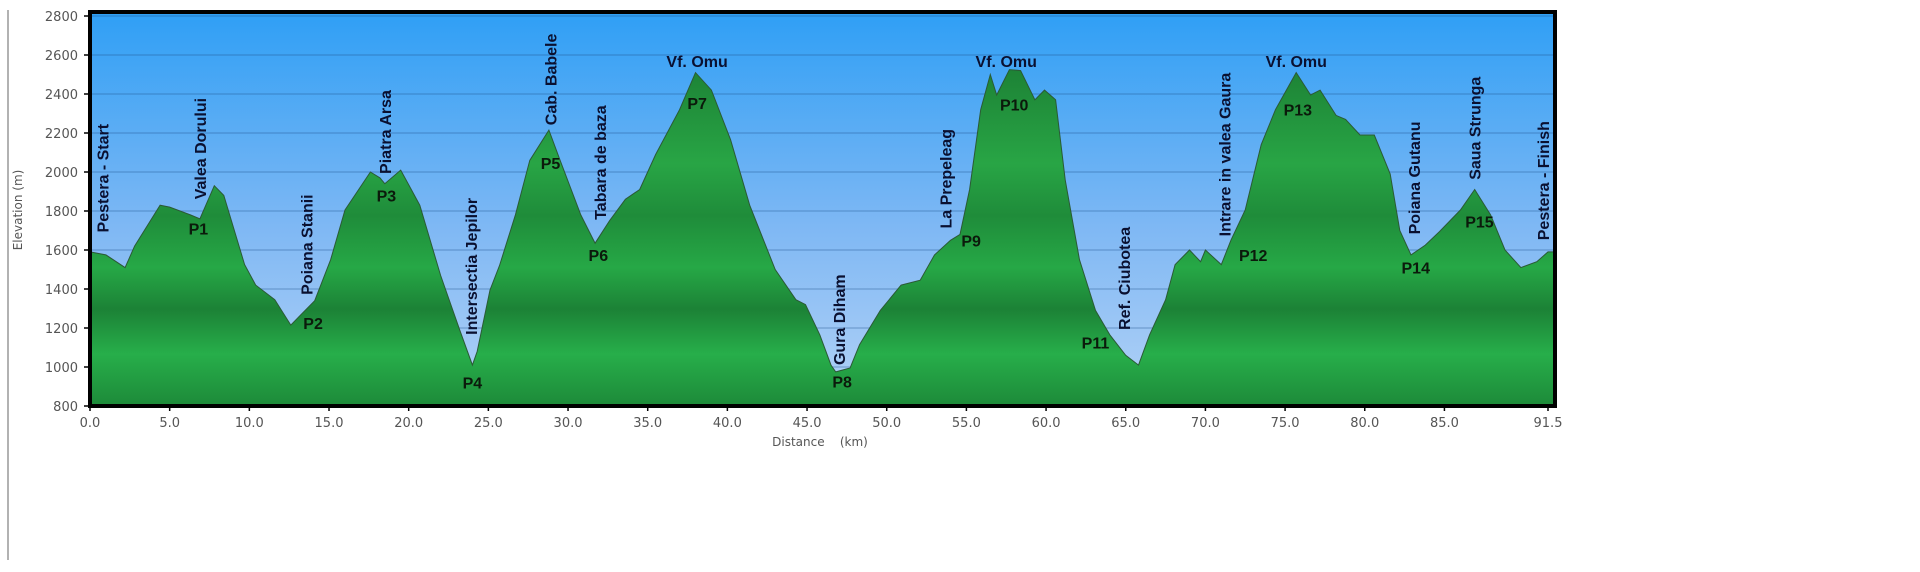 This screenshot has width=1920, height=572. I want to click on x-tick-label: 91.5, so click(1548, 423).